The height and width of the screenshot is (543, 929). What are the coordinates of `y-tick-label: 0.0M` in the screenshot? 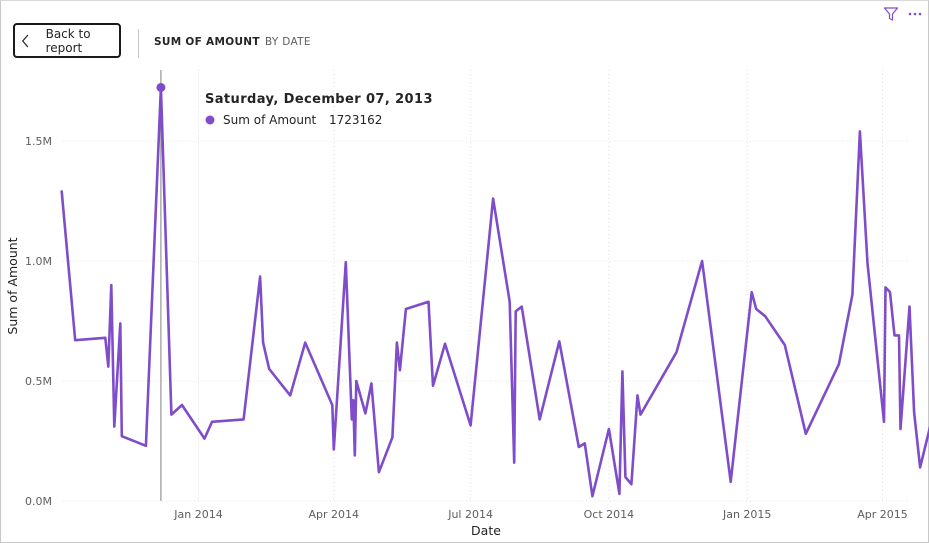 It's located at (38, 501).